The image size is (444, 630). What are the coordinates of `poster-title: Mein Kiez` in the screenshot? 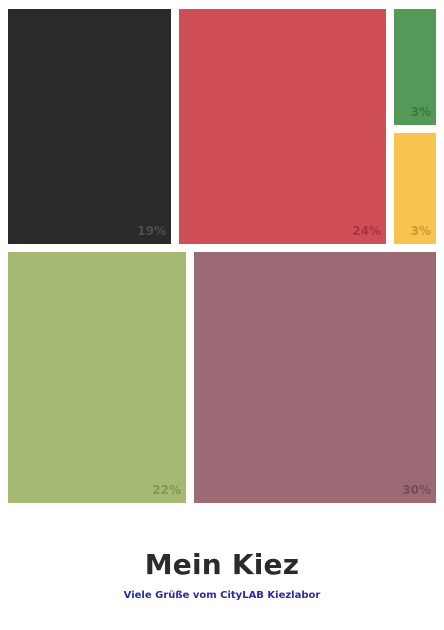 It's located at (222, 564).